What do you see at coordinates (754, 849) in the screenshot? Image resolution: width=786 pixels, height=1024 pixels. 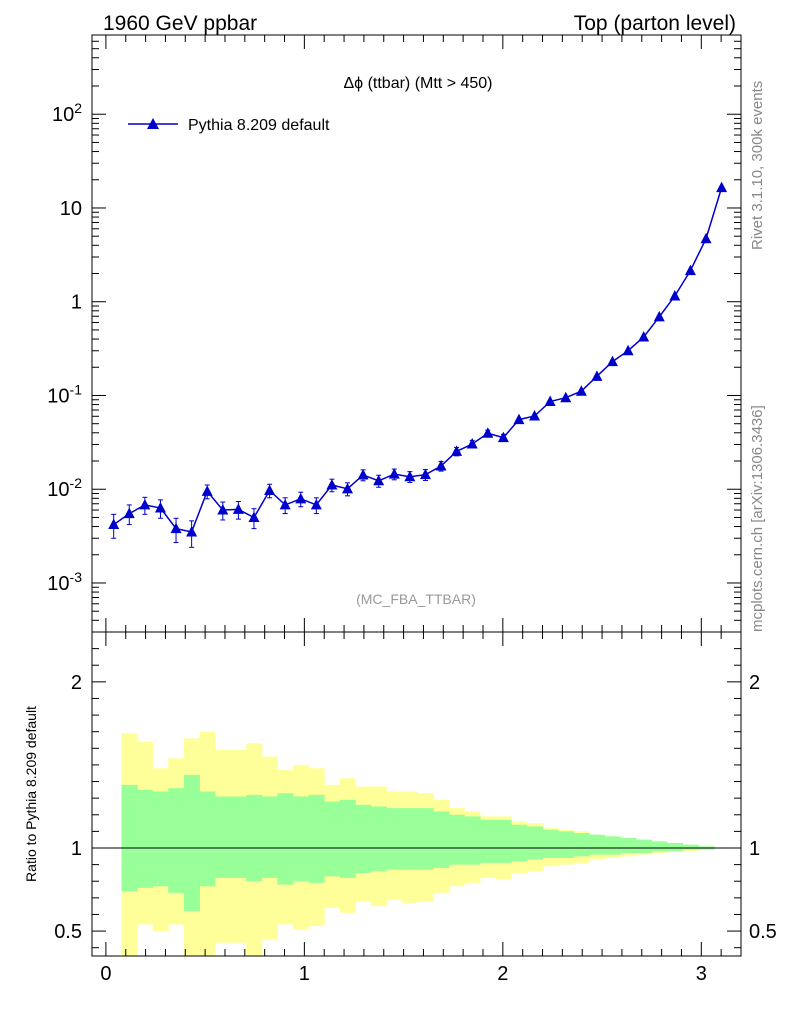 I see `y-tick-label-right: 1` at bounding box center [754, 849].